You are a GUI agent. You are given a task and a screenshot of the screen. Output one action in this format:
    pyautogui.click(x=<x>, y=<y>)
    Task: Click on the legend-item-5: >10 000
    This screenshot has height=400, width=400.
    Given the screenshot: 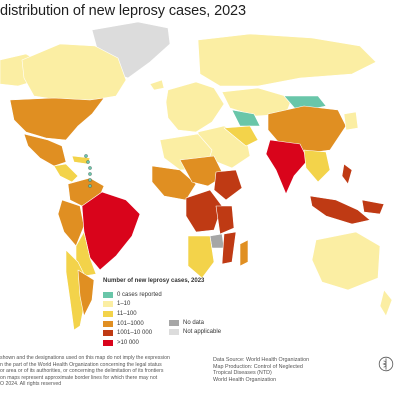 What is the action you would take?
    pyautogui.click(x=132, y=343)
    